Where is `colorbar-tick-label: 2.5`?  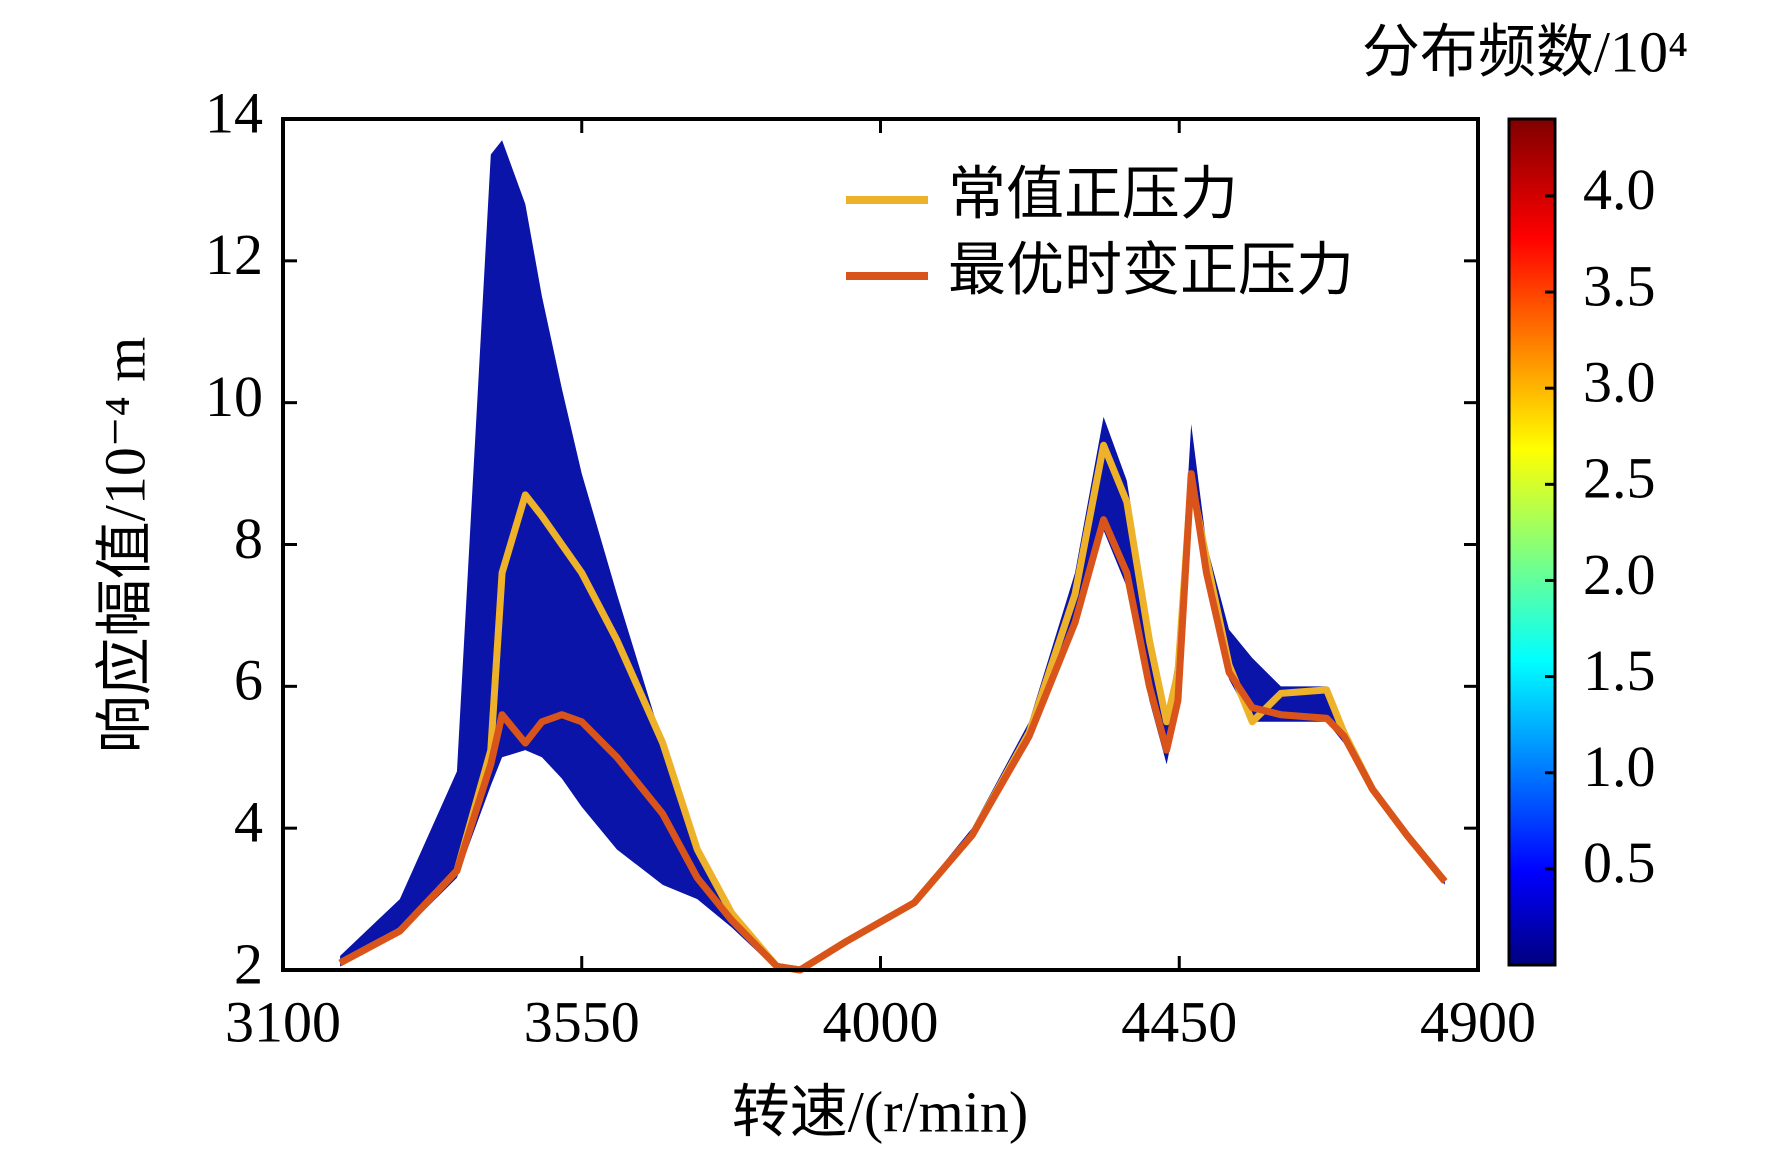 colorbar-tick-label: 2.5 is located at coordinates (1619, 478).